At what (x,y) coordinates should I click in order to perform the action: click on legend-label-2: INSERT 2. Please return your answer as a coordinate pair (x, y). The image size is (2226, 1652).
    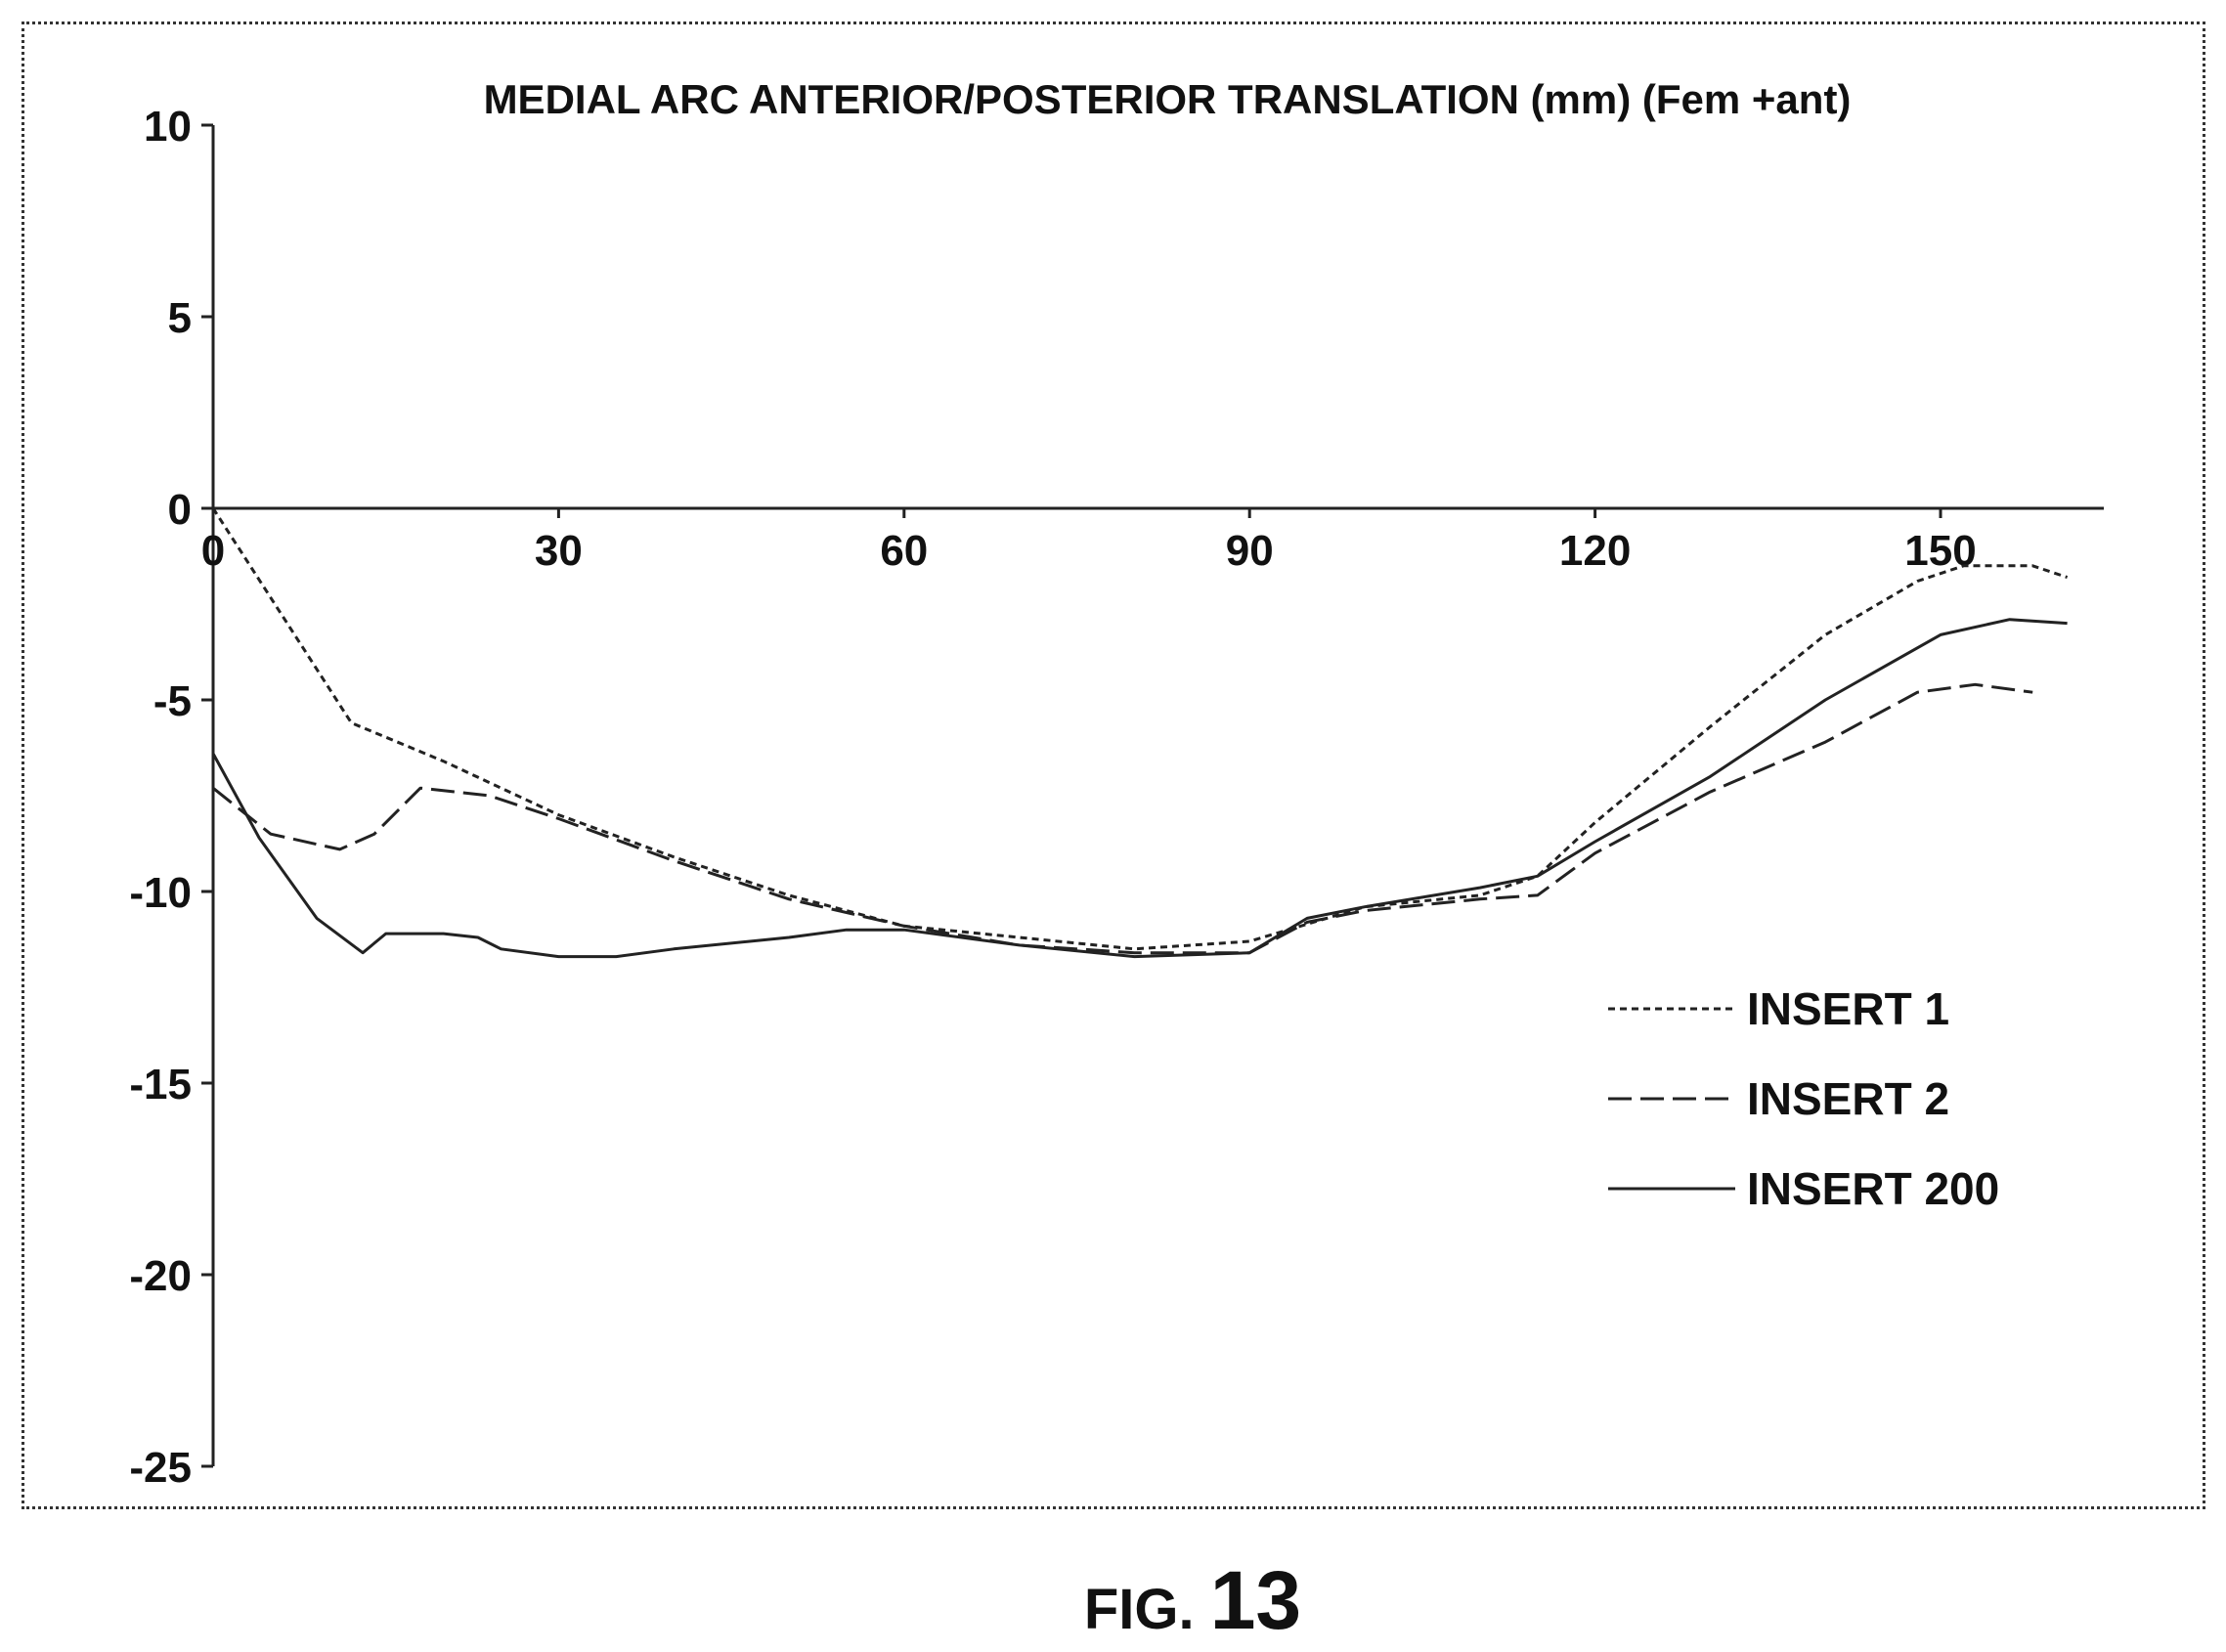
    Looking at the image, I should click on (1848, 1098).